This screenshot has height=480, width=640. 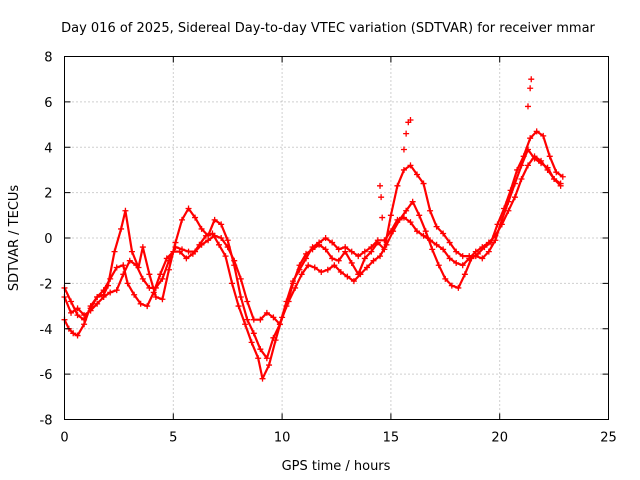 I want to click on y-axis-label: SDTVAR / TECUs, so click(x=14, y=238).